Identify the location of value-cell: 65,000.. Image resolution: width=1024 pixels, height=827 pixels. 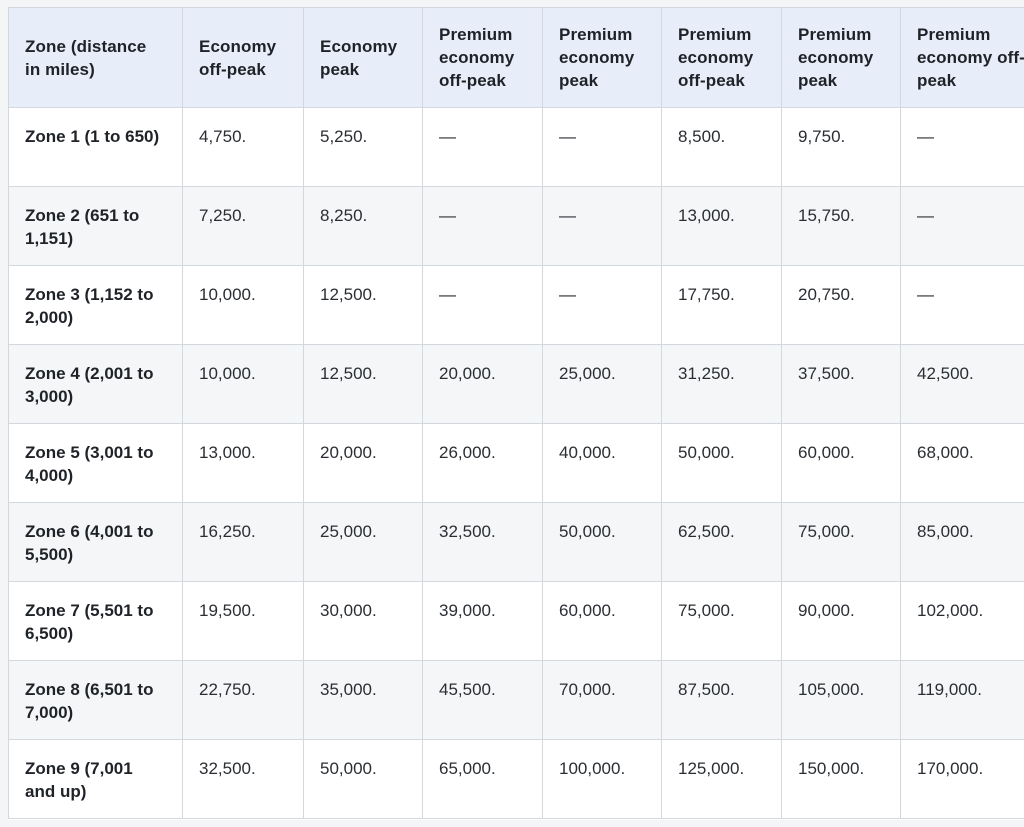
(482, 779).